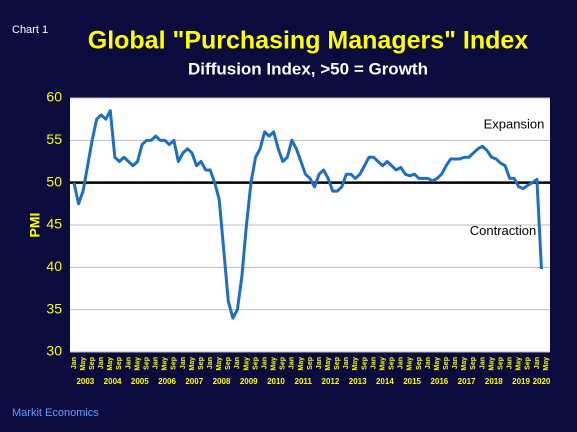  Describe the element at coordinates (54, 181) in the screenshot. I see `y-tick-label: 50` at that location.